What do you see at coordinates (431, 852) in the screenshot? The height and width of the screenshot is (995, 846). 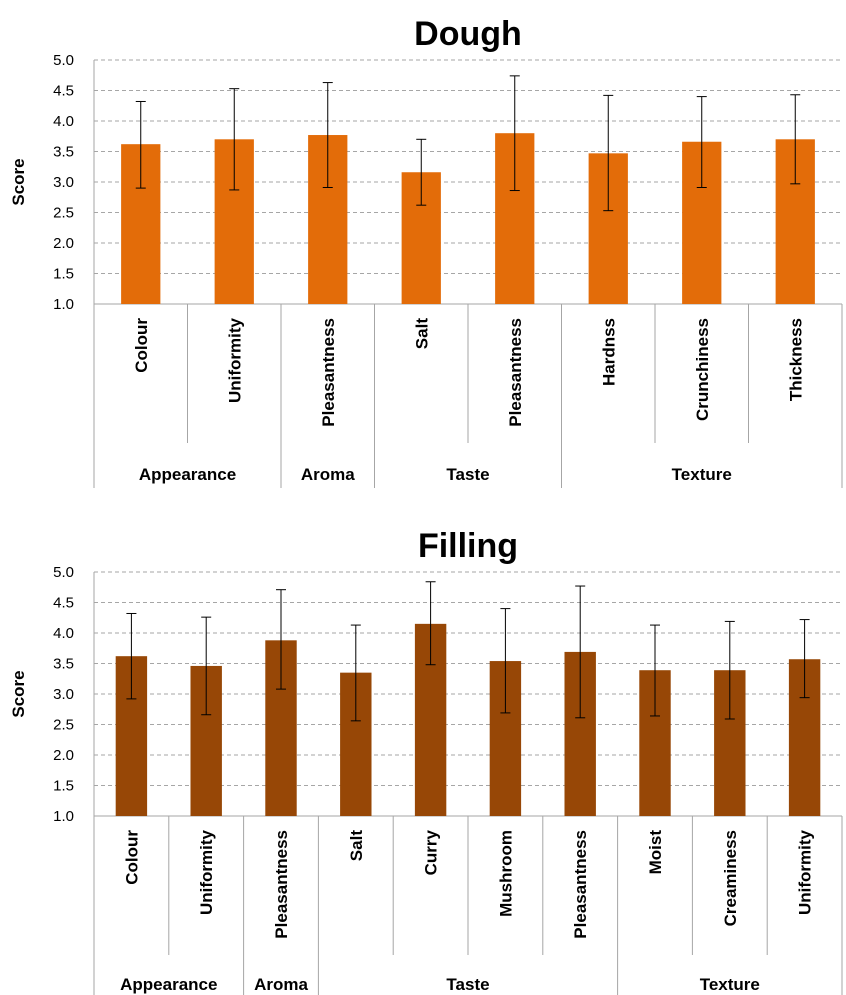 I see `category-label: Curry` at bounding box center [431, 852].